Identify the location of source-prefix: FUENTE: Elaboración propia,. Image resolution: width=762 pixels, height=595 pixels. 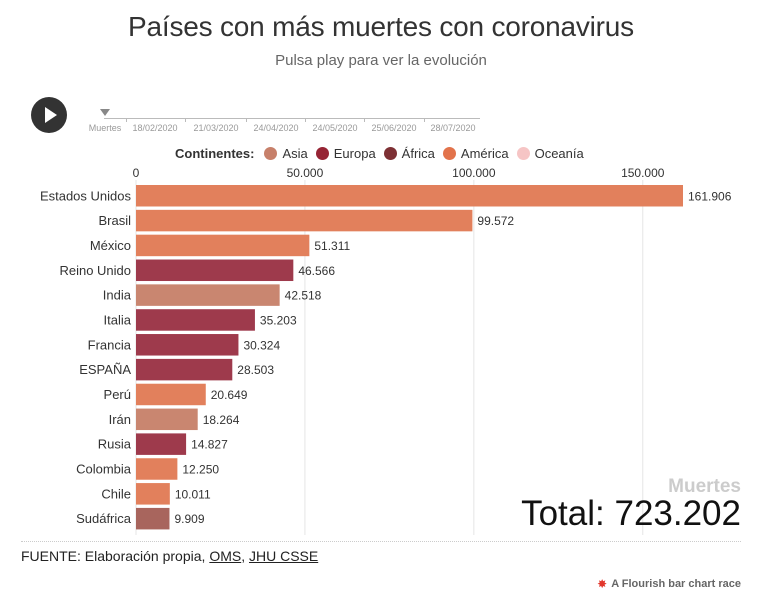
(115, 556).